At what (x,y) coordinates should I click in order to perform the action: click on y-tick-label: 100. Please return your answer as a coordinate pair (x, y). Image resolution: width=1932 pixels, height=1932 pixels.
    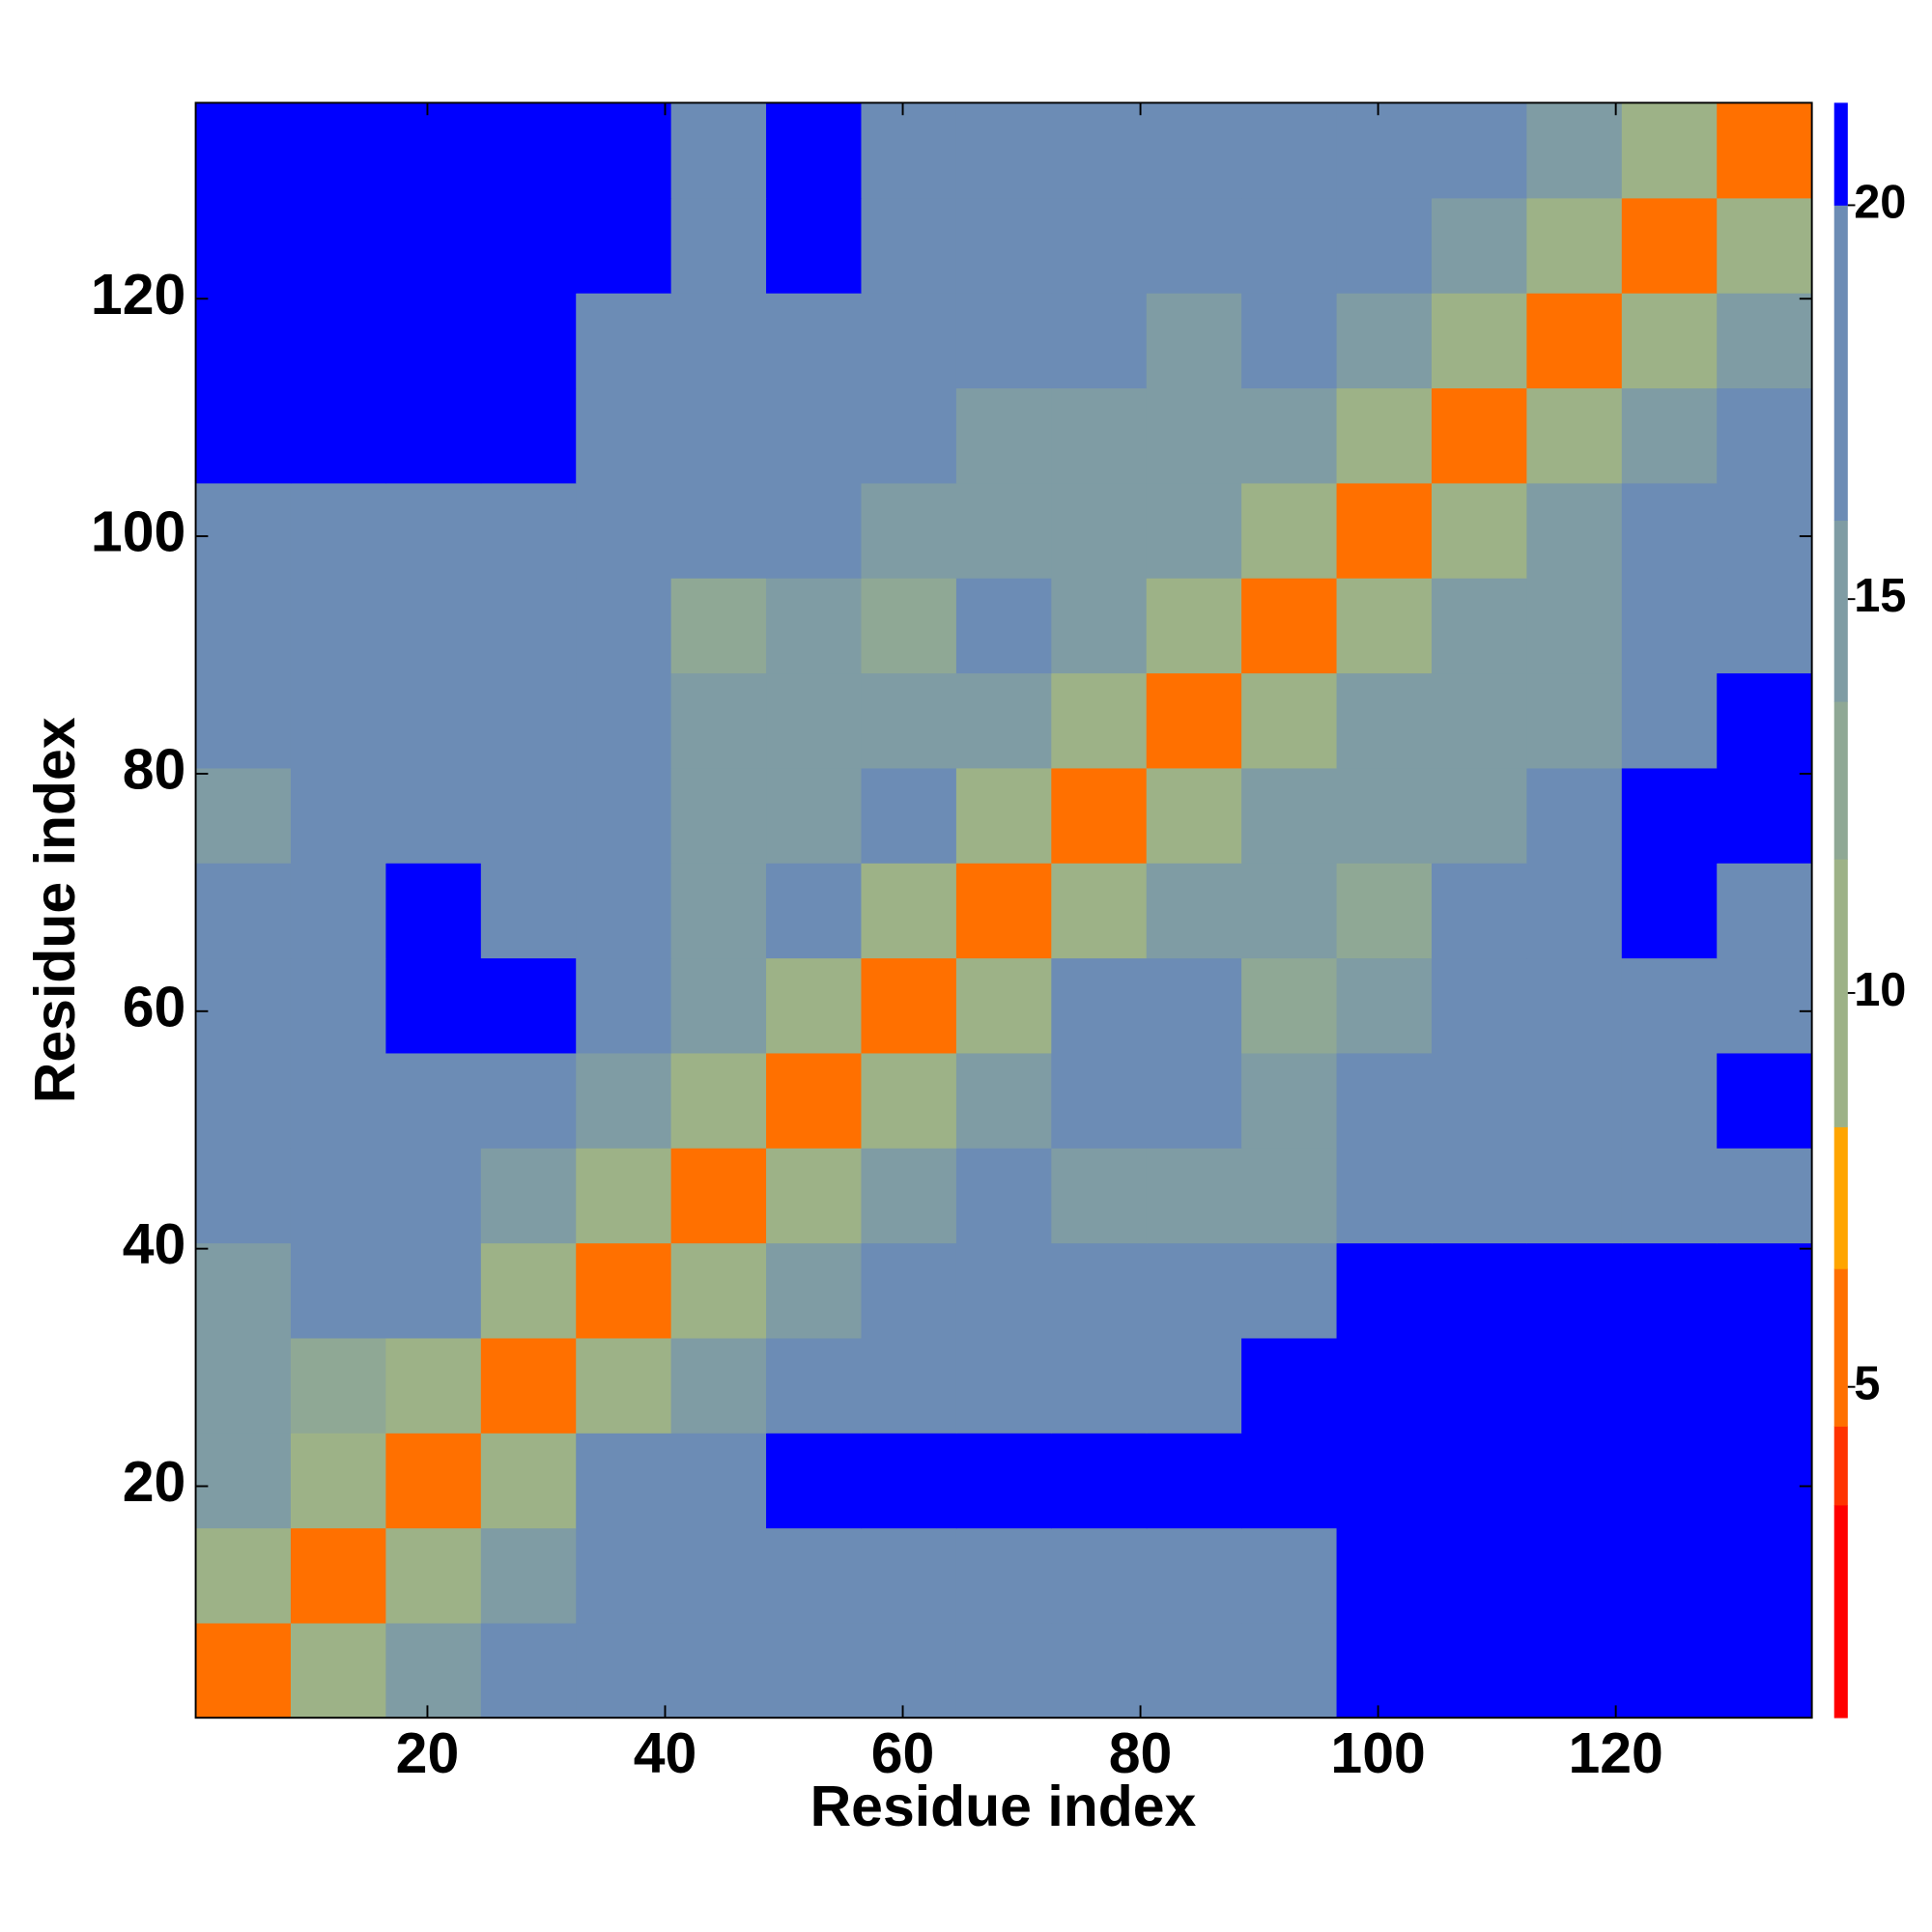
    Looking at the image, I should click on (138, 532).